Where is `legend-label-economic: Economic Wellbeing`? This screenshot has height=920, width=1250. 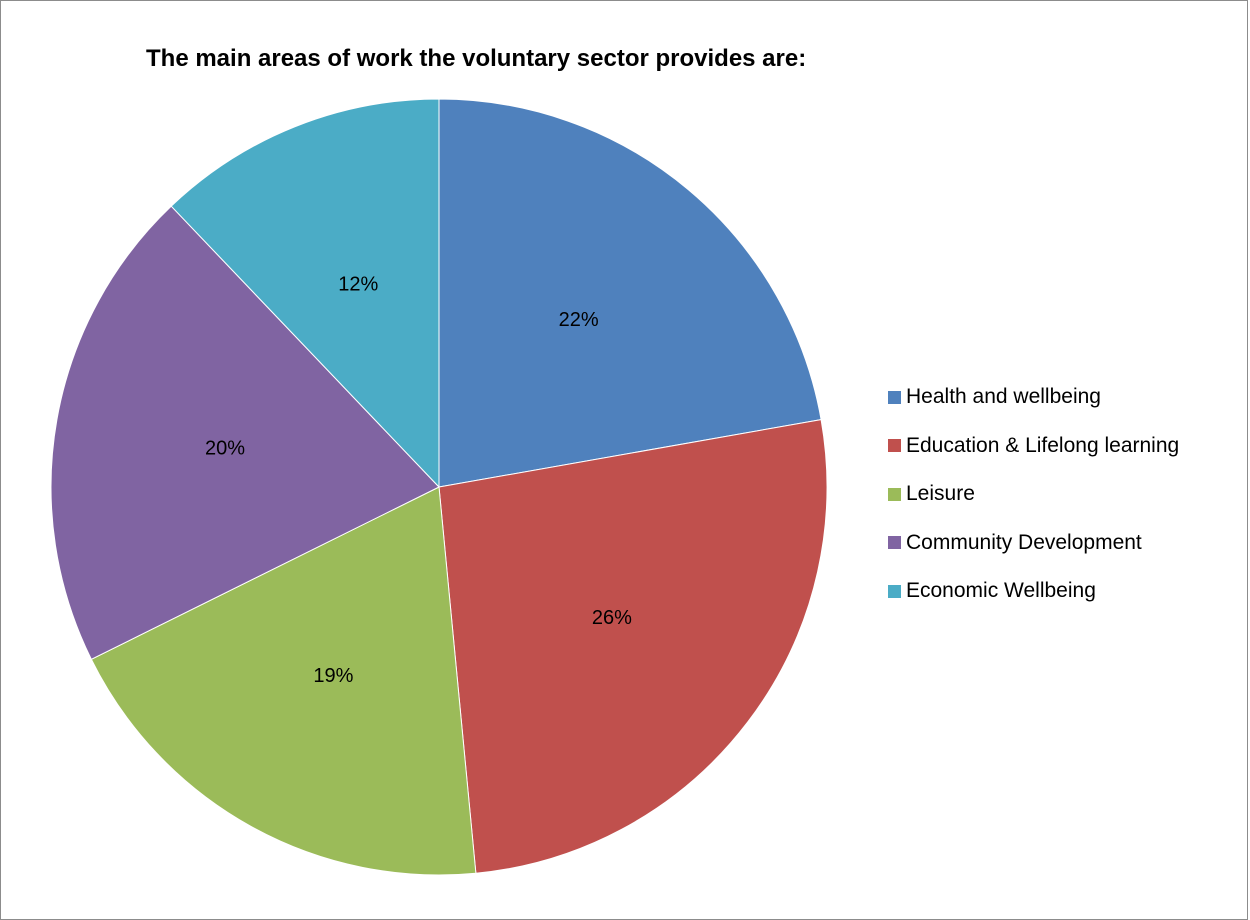
legend-label-economic: Economic Wellbeing is located at coordinates (1001, 591).